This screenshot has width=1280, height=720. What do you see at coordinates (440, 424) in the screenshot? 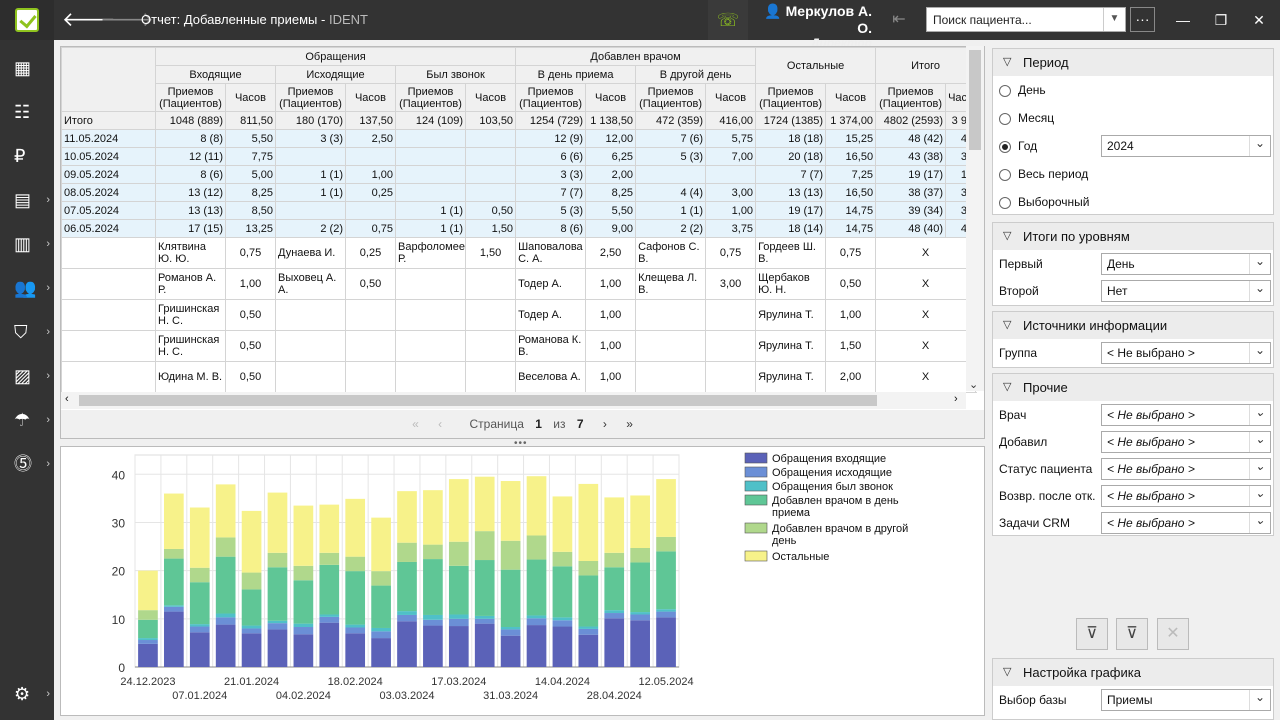
I see `prev-page-icon: ‹` at bounding box center [440, 424].